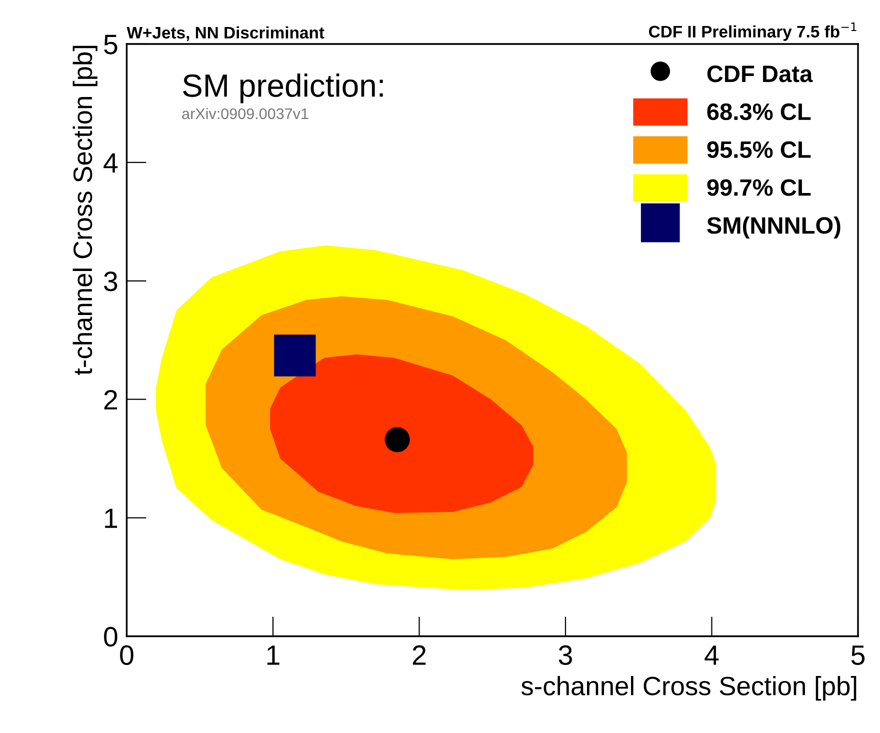 The image size is (880, 733). I want to click on legend-label: SM(NNNLO), so click(773, 227).